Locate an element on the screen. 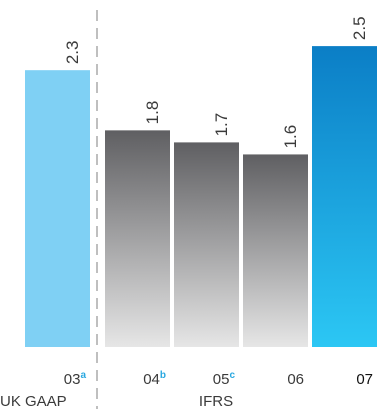 This screenshot has width=377, height=409. value-label-07: 2.5 is located at coordinates (359, 28).